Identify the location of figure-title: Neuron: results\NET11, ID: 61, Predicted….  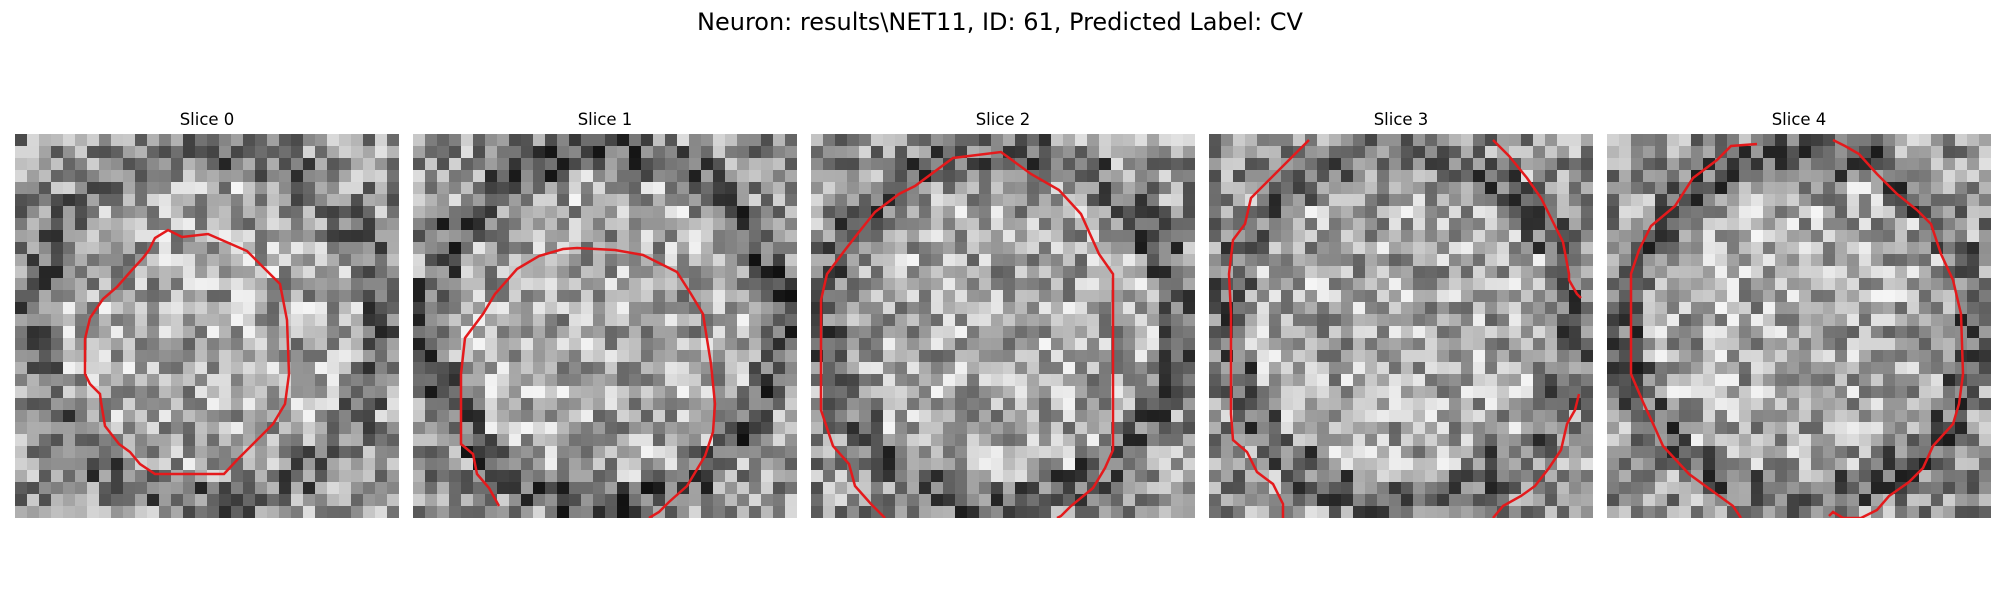
(1000, 22).